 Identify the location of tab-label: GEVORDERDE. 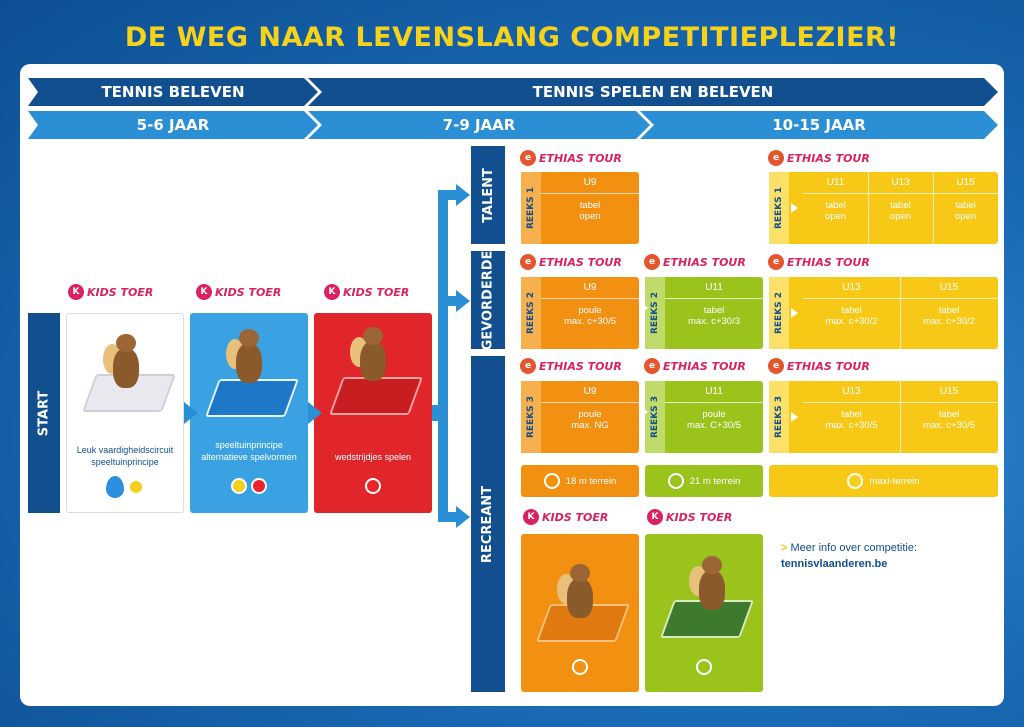
(488, 300).